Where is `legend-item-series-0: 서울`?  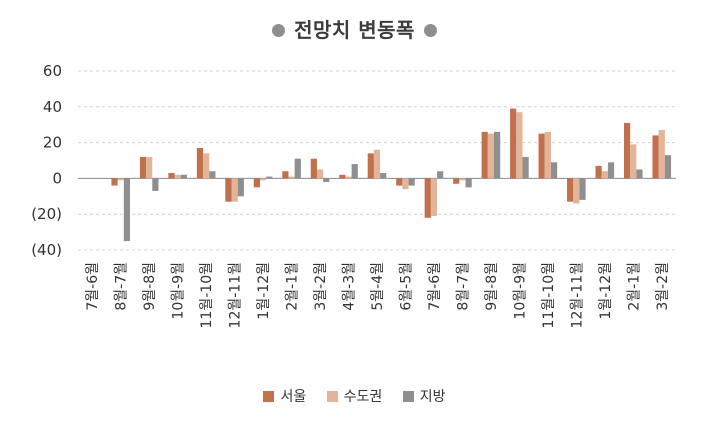 legend-item-series-0: 서울 is located at coordinates (284, 396).